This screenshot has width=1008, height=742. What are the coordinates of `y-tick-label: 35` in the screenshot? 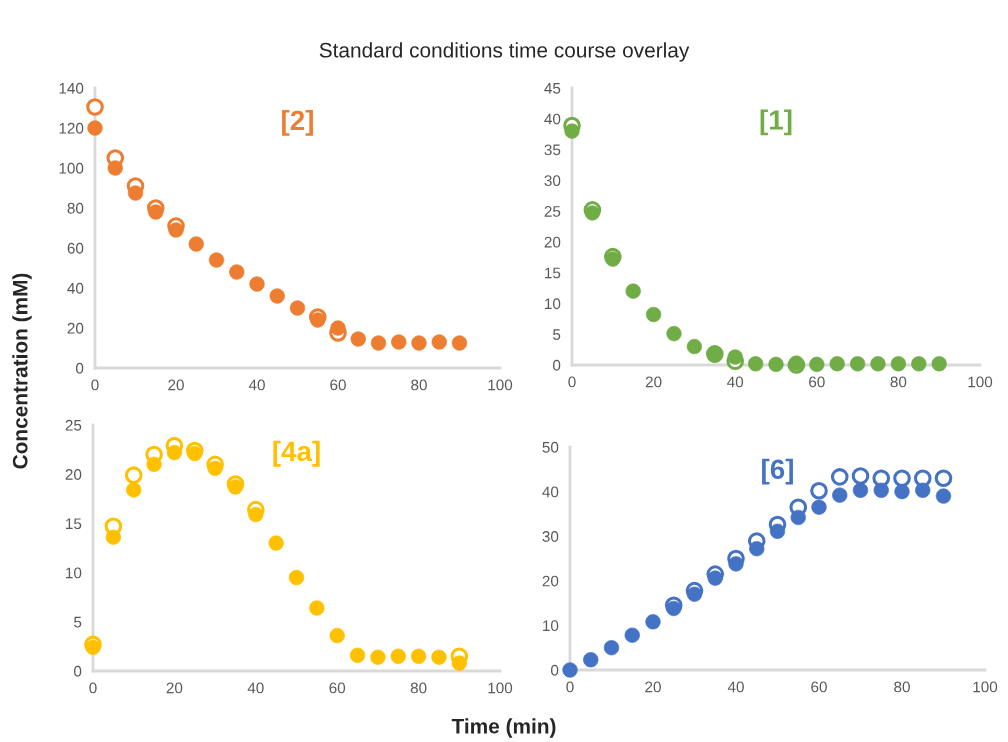 It's located at (552, 150).